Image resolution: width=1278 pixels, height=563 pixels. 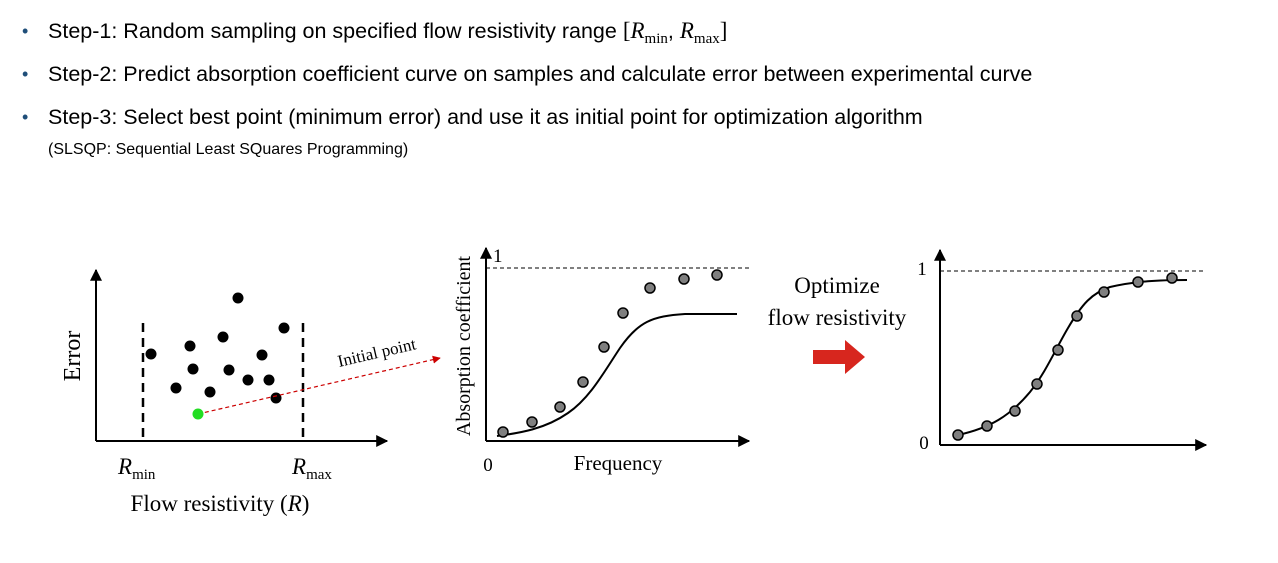 What do you see at coordinates (217, 348) in the screenshot?
I see `sample-points` at bounding box center [217, 348].